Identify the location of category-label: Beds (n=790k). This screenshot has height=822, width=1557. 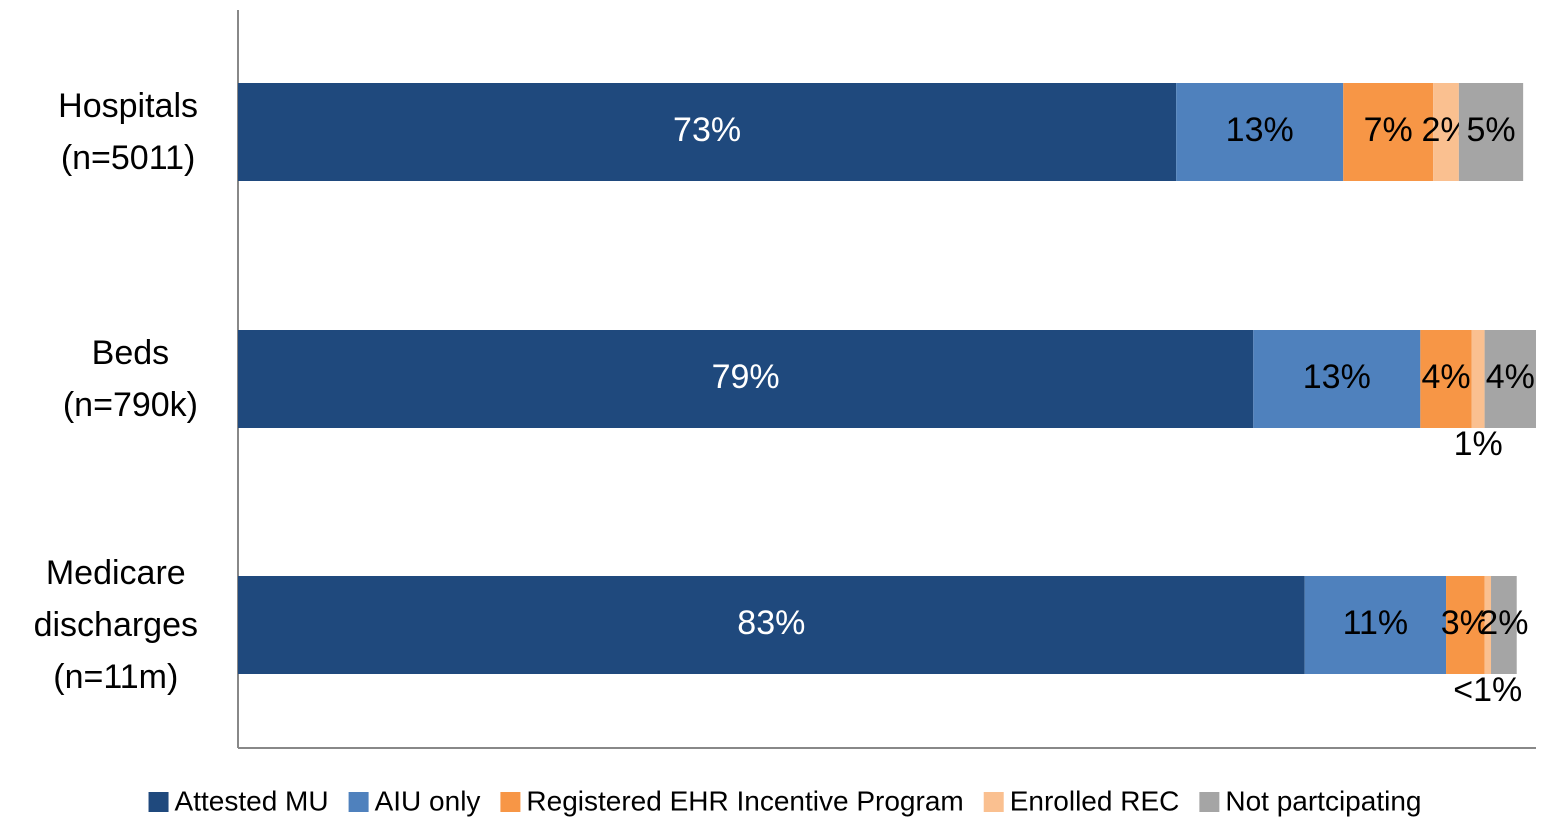
(130, 379).